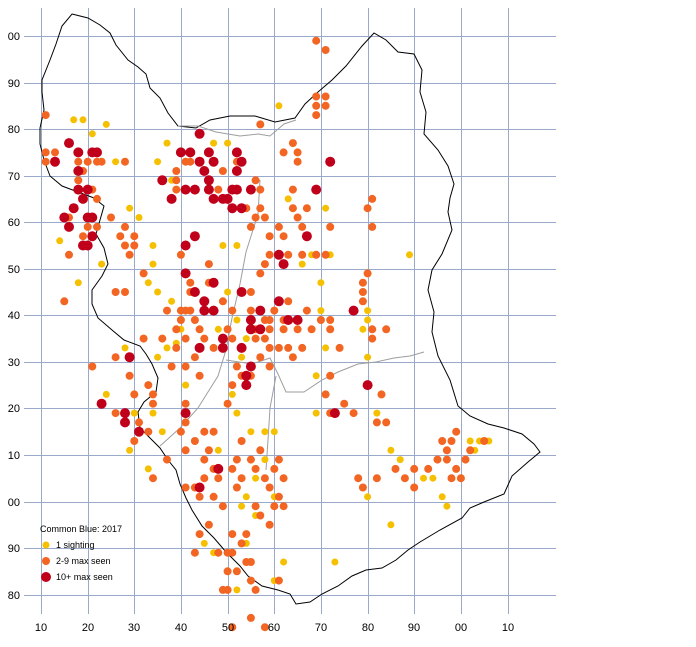 The width and height of the screenshot is (696, 647). What do you see at coordinates (41, 628) in the screenshot?
I see `x-axis-label: 10` at bounding box center [41, 628].